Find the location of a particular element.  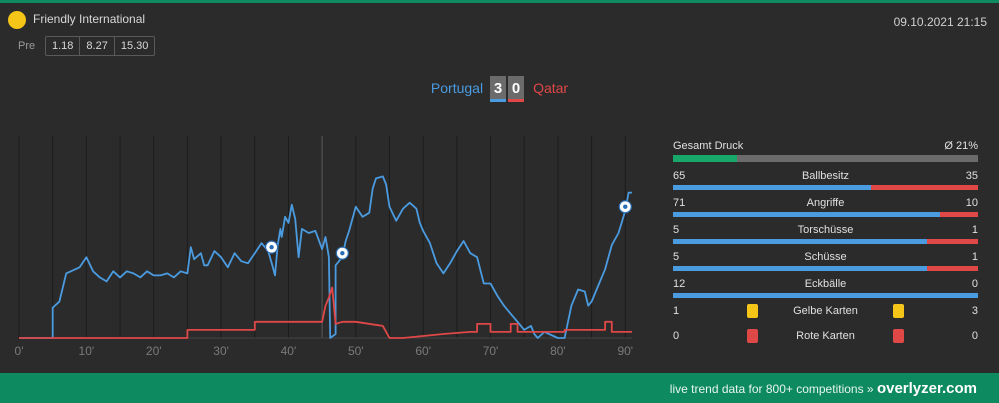

x-tick-label: 50' is located at coordinates (356, 351).